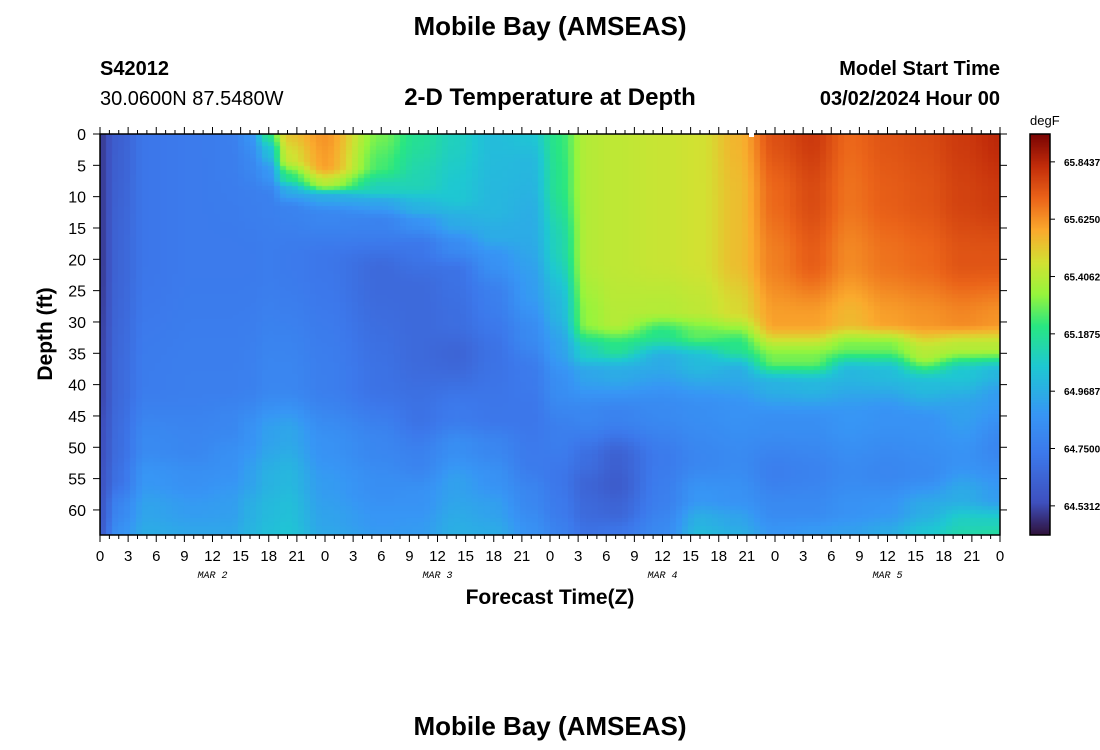  I want to click on y-tick-label: 55, so click(77, 480).